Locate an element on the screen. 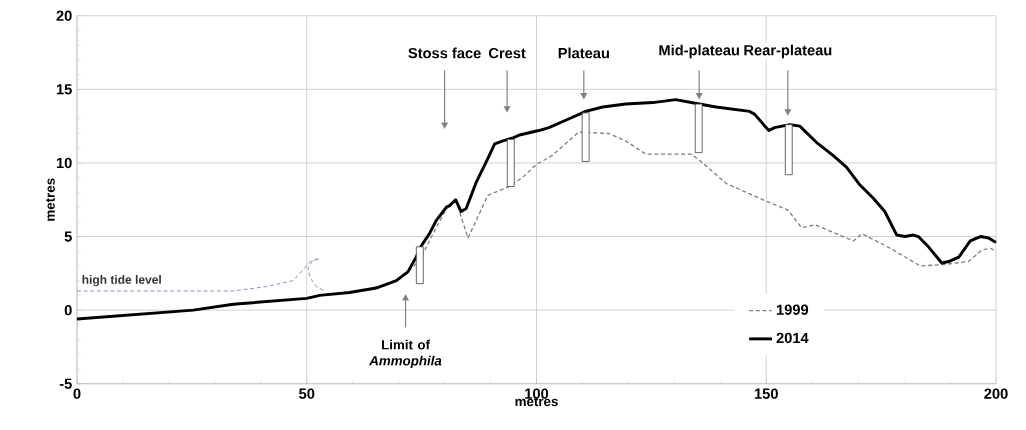 This screenshot has height=430, width=1026. y-tick-label: 10 is located at coordinates (64, 163).